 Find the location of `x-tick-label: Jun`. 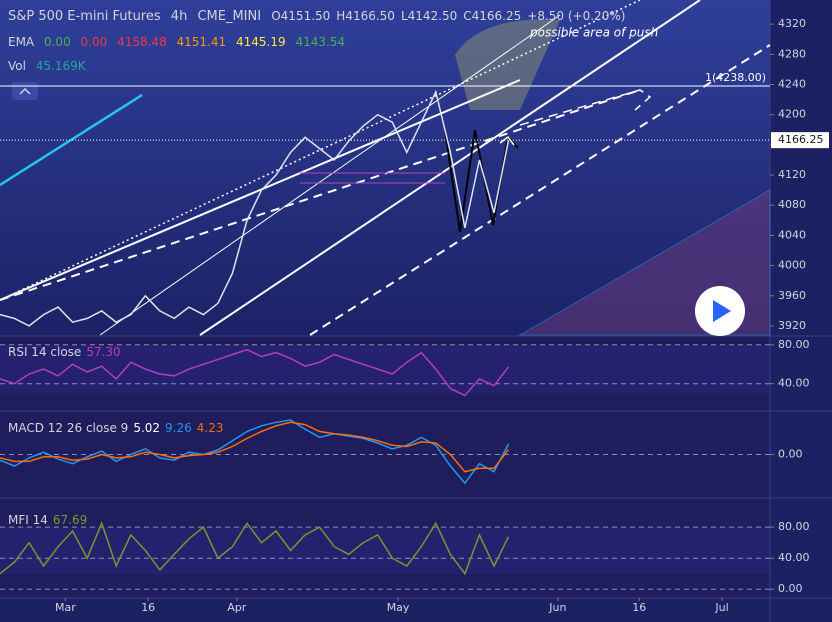

x-tick-label: Jun is located at coordinates (557, 607).